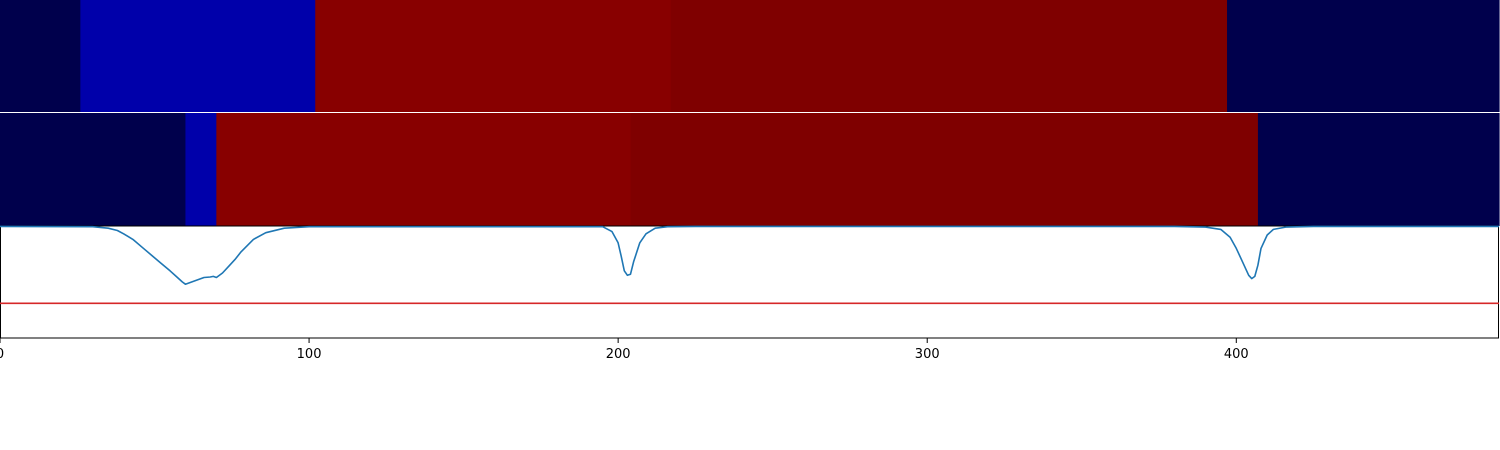  Describe the element at coordinates (309, 354) in the screenshot. I see `x-tick-label: 100` at that location.